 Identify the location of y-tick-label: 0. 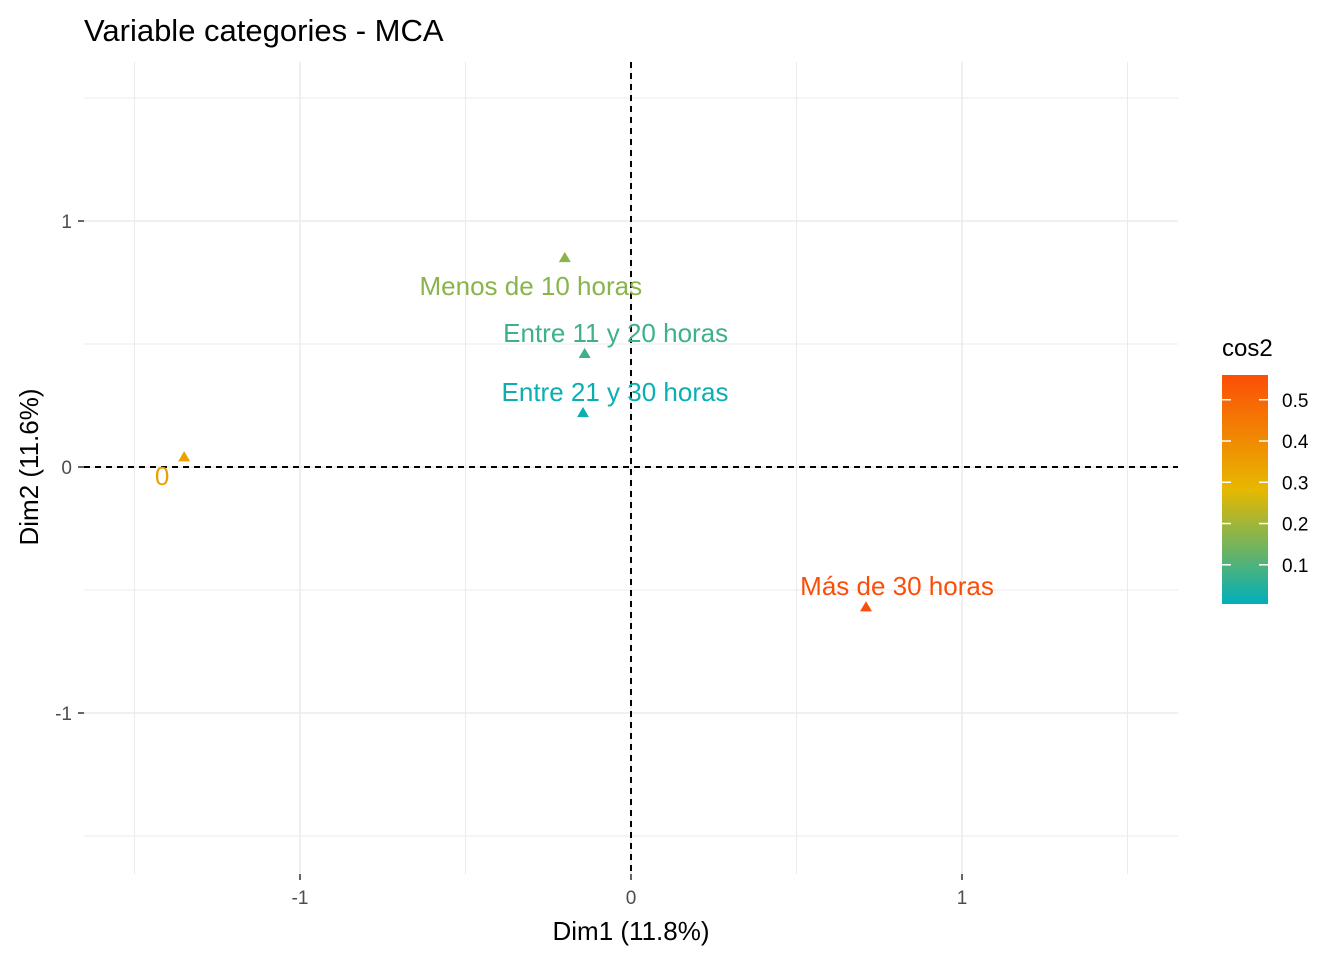
(66, 468).